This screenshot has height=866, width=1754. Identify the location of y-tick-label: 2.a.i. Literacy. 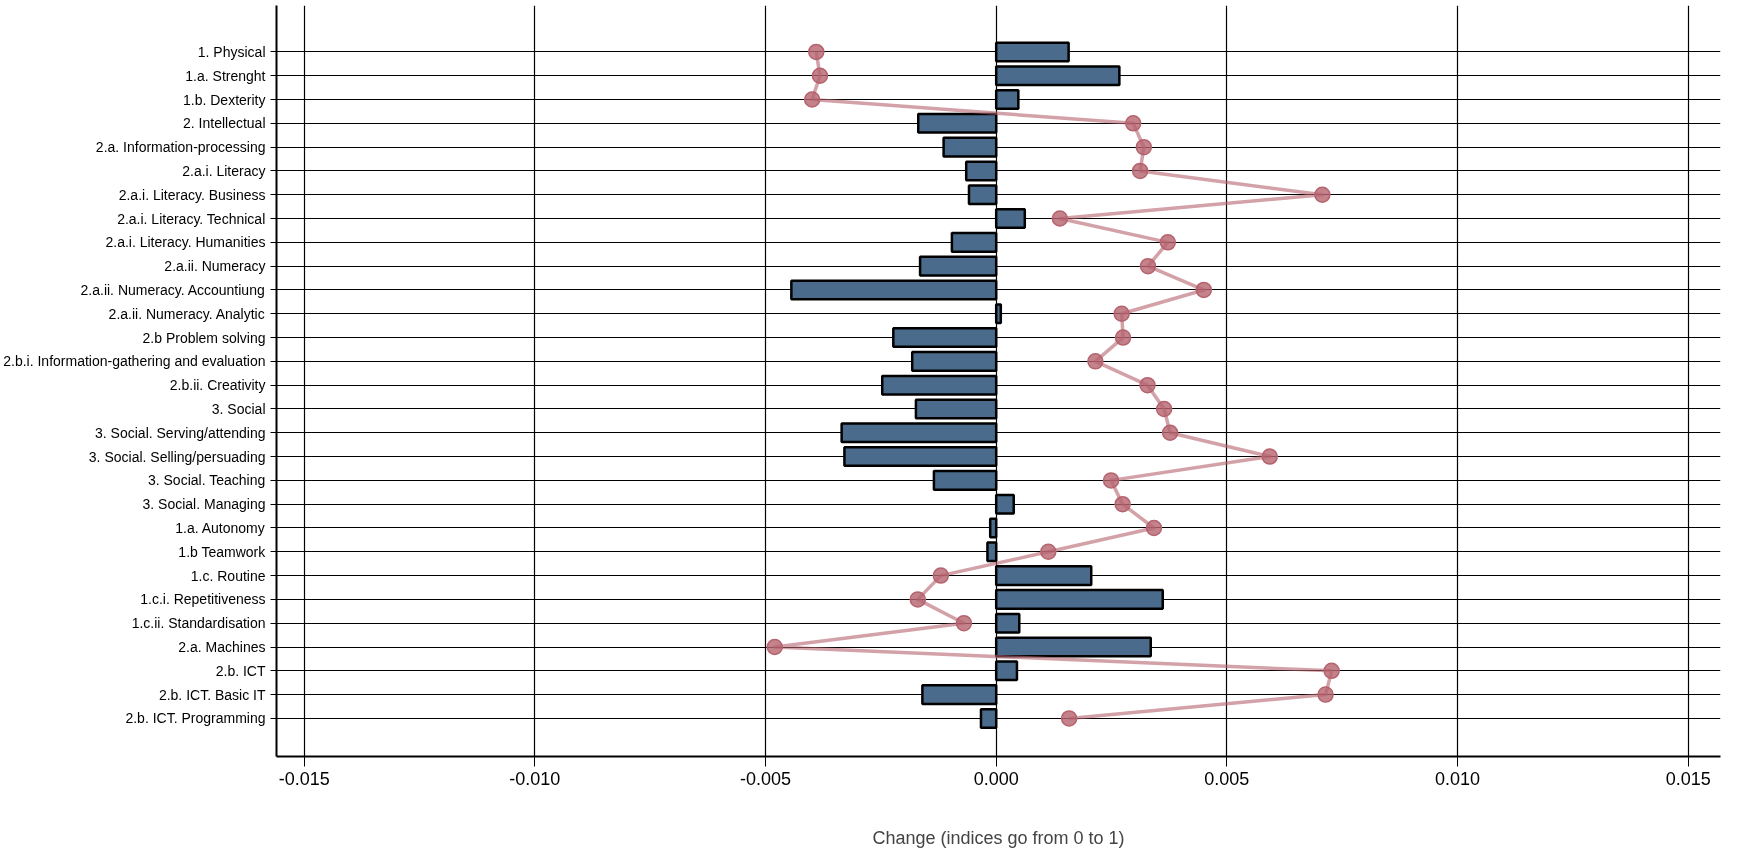
(224, 170).